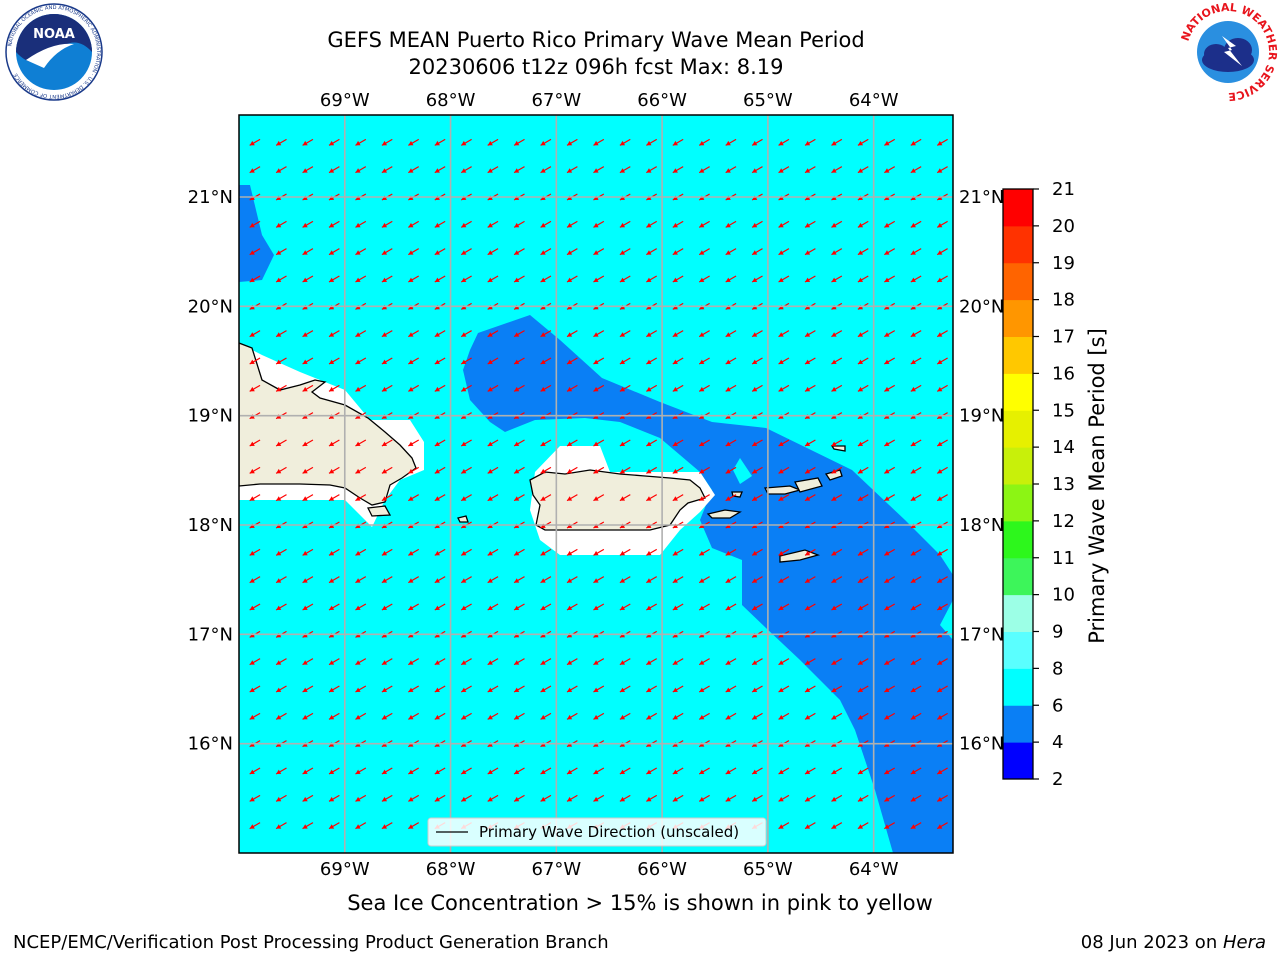 The height and width of the screenshot is (960, 1280). I want to click on colorbar-tick-label: 19, so click(1063, 263).